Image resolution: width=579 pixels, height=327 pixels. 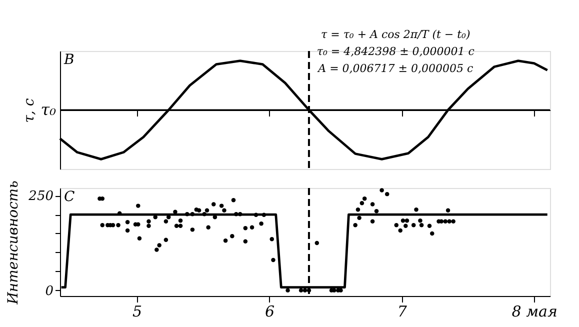 What do you see at coordinates (30, 110) in the screenshot?
I see `y-axis-title: τ, c` at bounding box center [30, 110].